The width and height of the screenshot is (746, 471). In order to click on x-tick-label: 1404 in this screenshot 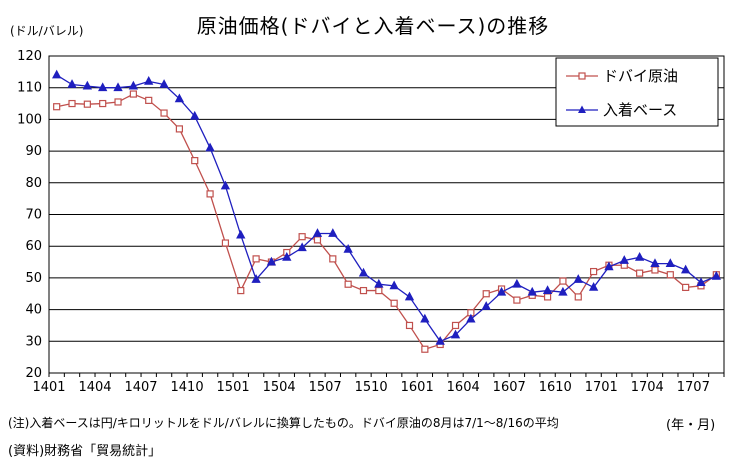, I will do `click(94, 387)`.